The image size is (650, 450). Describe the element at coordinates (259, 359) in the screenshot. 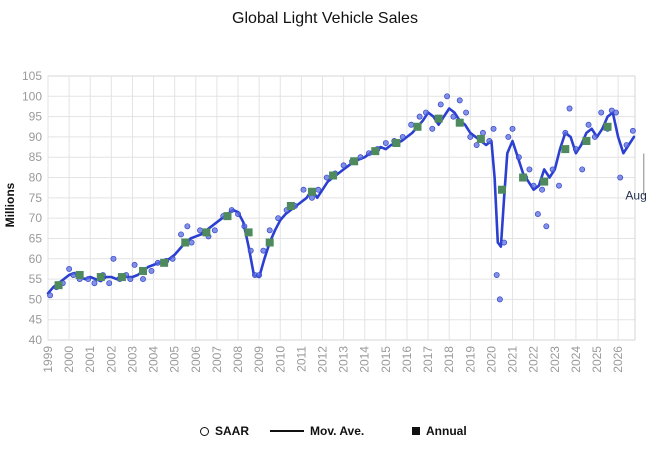

I see `x-tick-label: 2009` at that location.